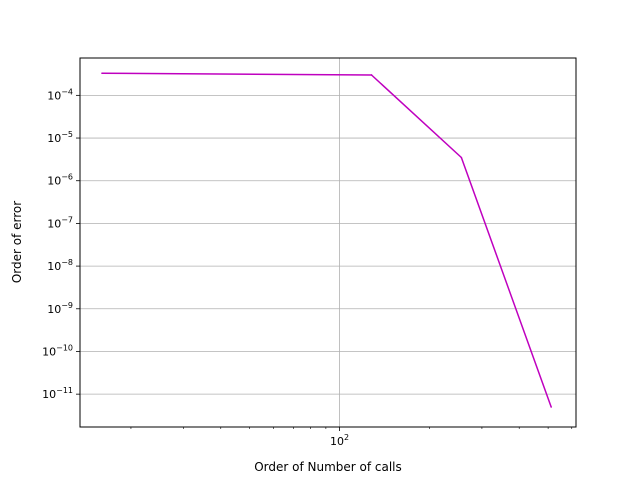 The width and height of the screenshot is (640, 480). Describe the element at coordinates (60, 265) in the screenshot. I see `y-tick-label: 10⁻⁸` at that location.